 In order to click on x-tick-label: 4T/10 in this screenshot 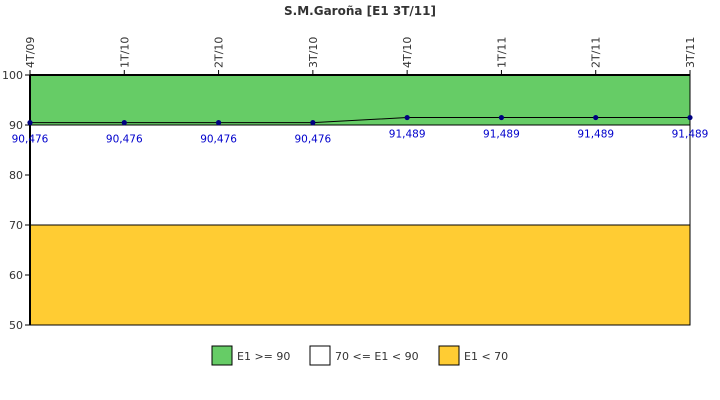, I will do `click(407, 52)`.